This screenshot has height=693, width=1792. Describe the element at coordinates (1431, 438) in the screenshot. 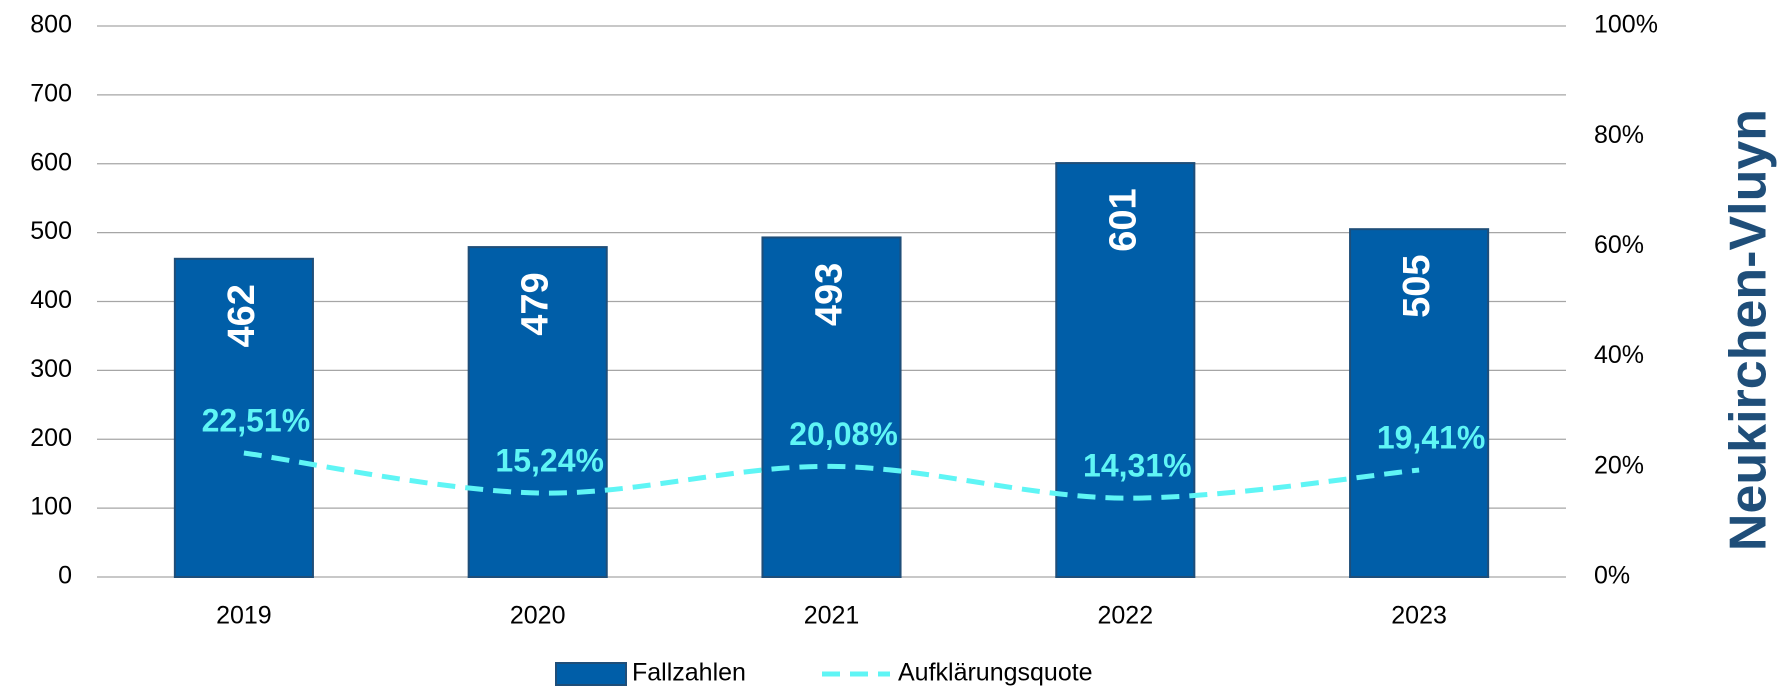

I see `line-label: 19,41%` at that location.